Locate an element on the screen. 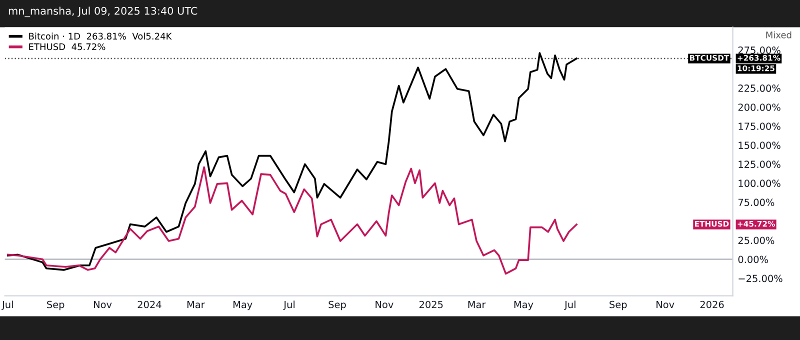 The height and width of the screenshot is (340, 800). y-tick-label: 225.00% is located at coordinates (759, 88).